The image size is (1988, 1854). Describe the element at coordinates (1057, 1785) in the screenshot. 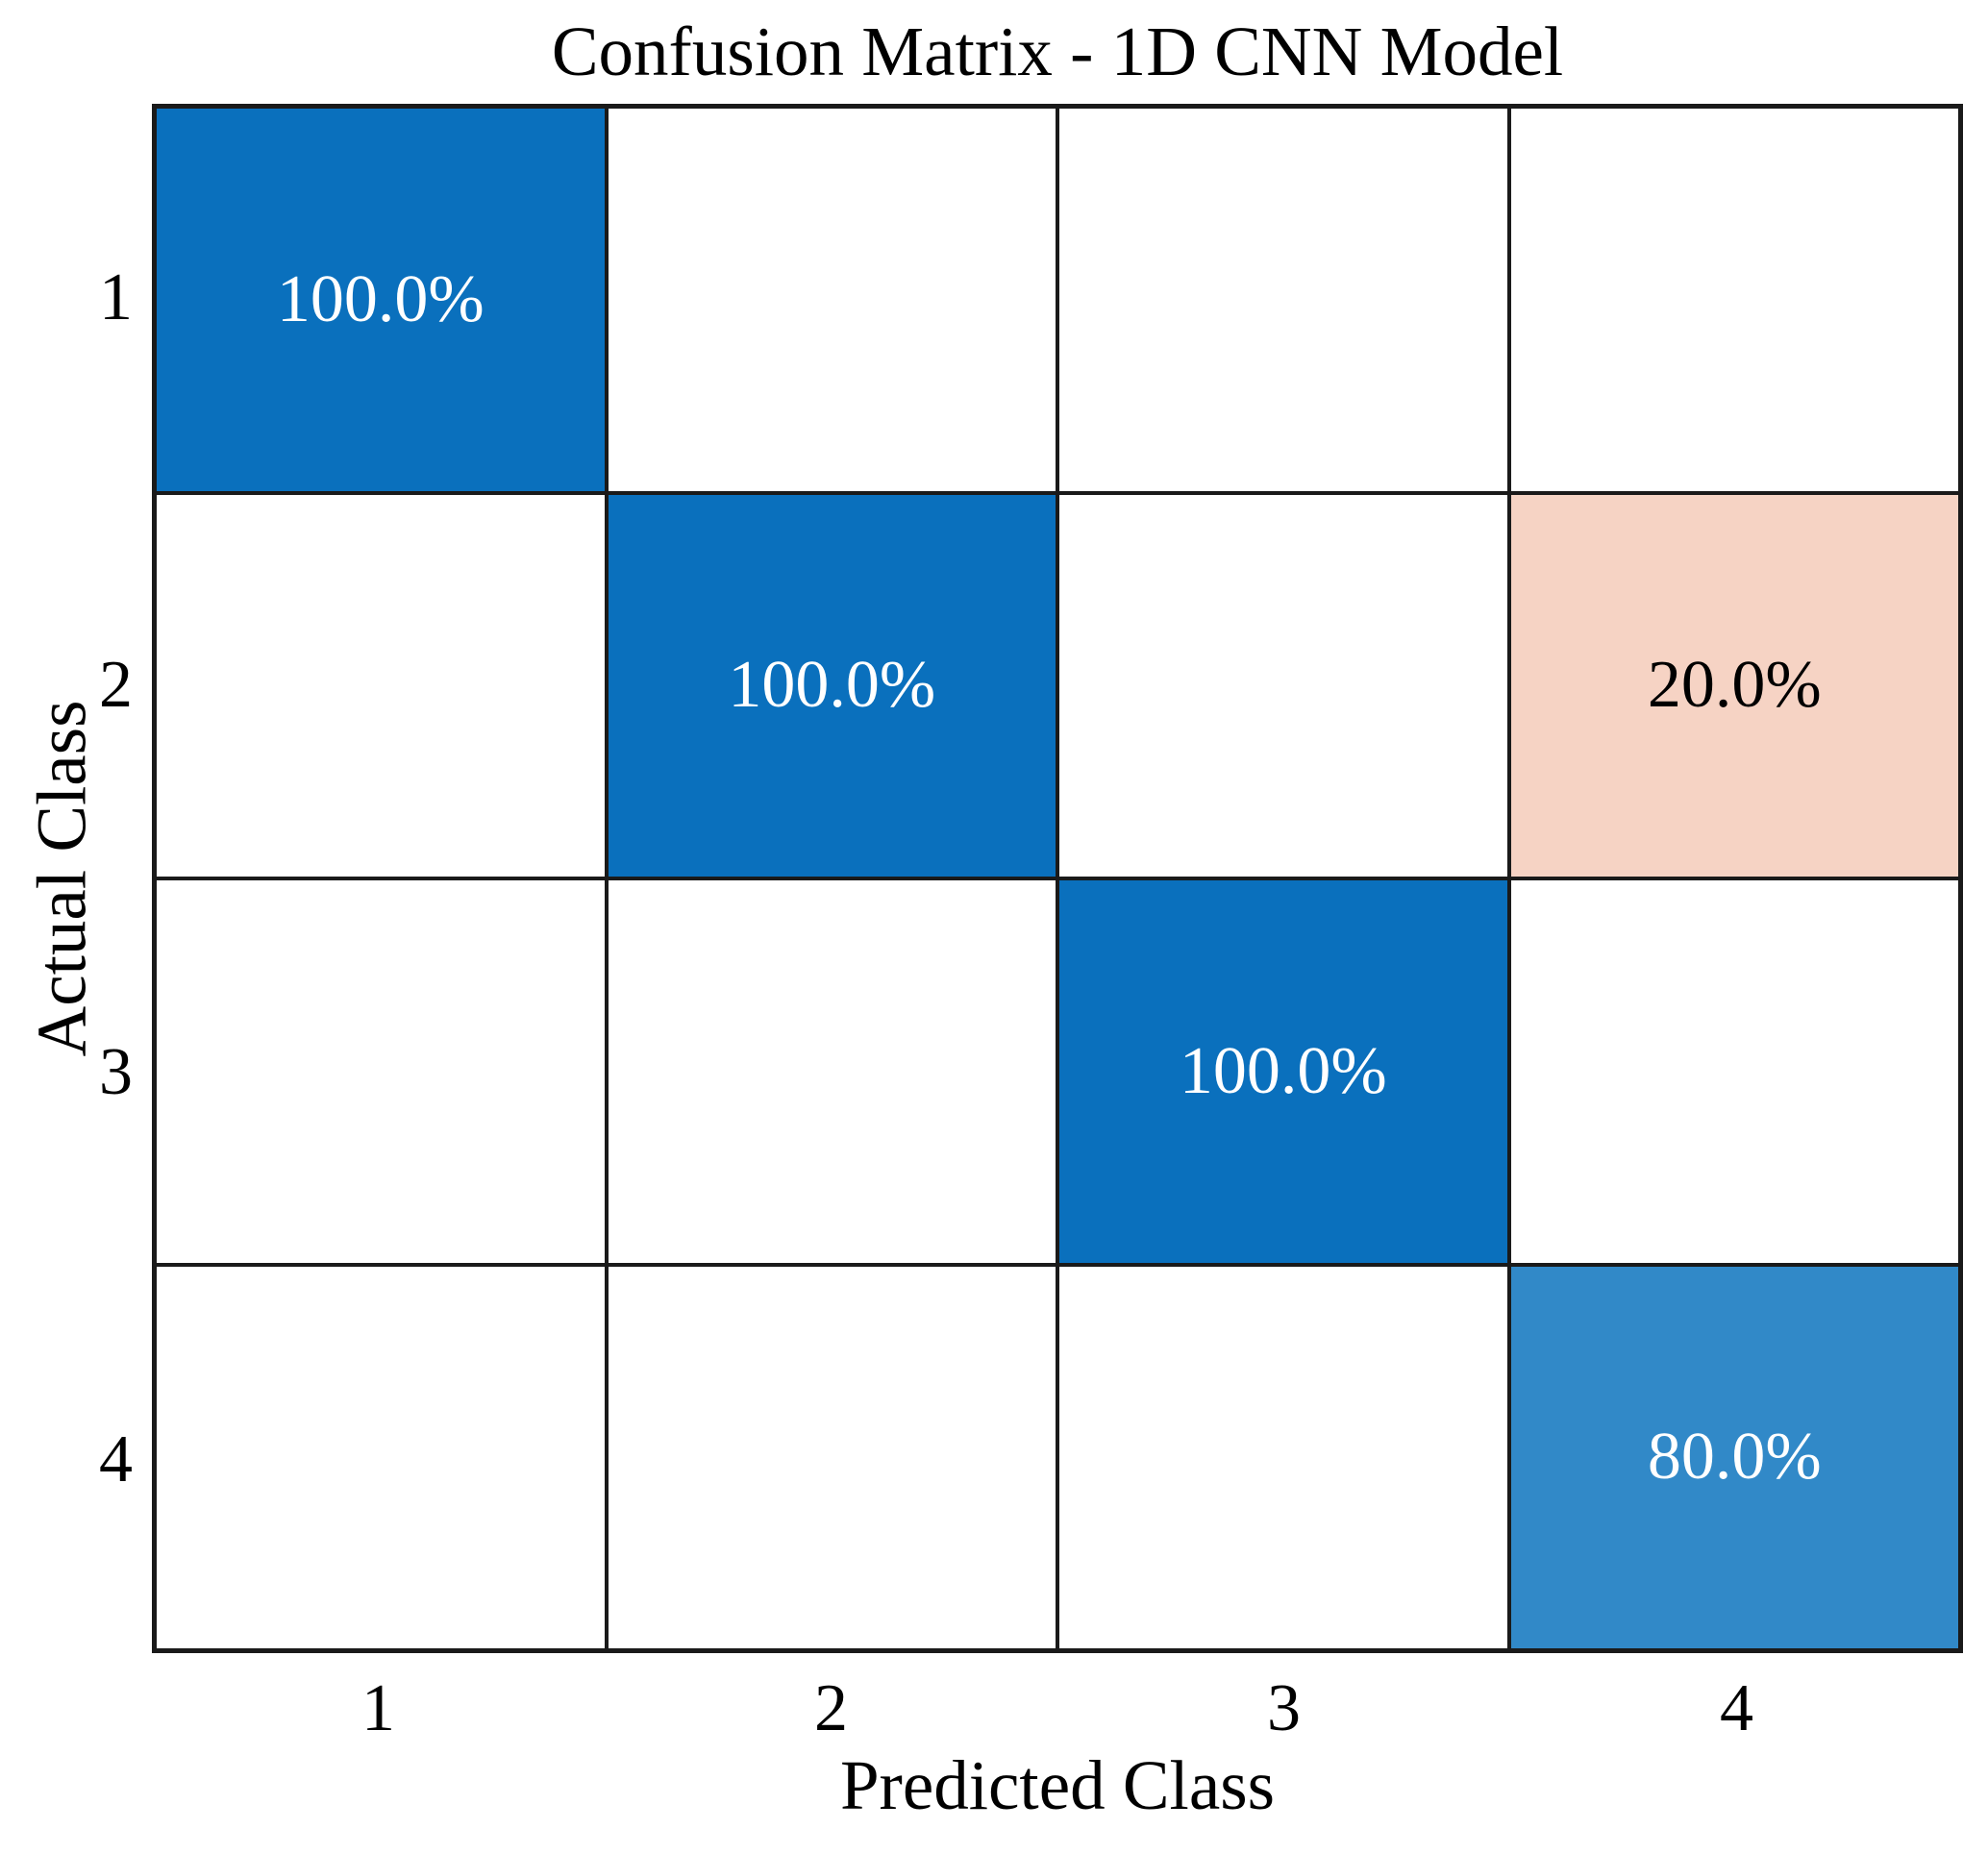

I see `x-axis-title: Predicted Class` at that location.